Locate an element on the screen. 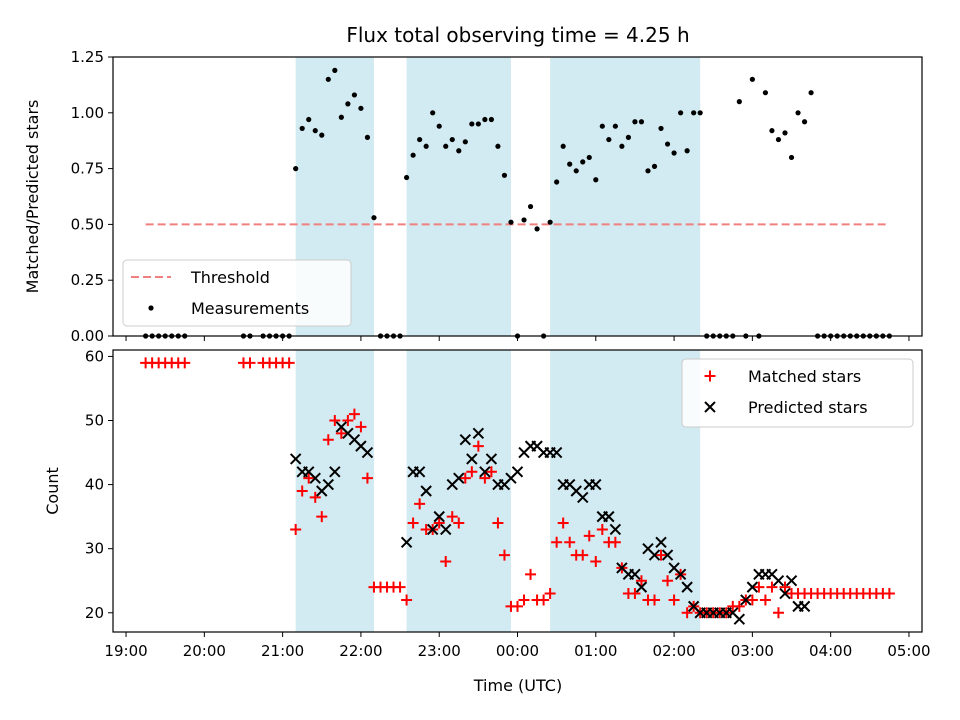  y-tick-label-1: 0.00 is located at coordinates (87, 336).